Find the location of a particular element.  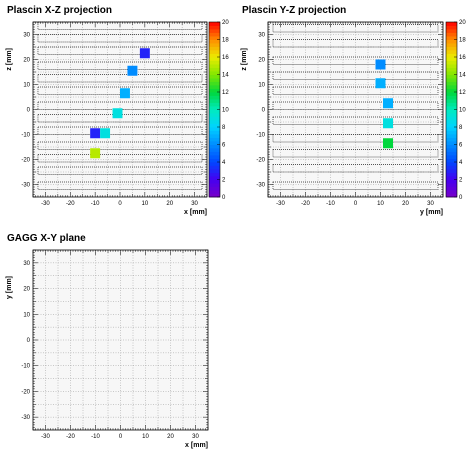

x-tick-label: -30 is located at coordinates (45, 204).